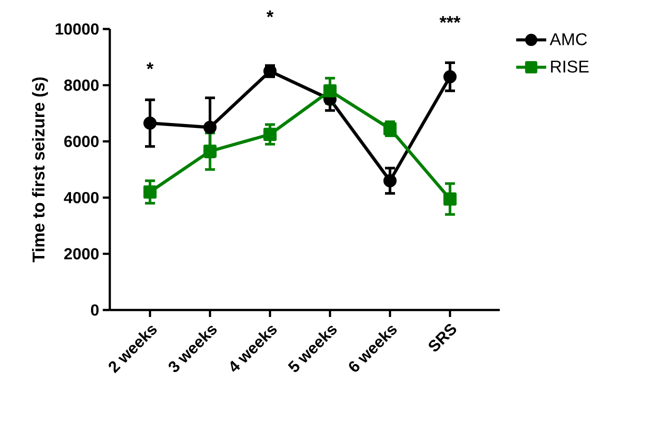 Image resolution: width=672 pixels, height=424 pixels. I want to click on y-tick-label: 0, so click(95, 310).